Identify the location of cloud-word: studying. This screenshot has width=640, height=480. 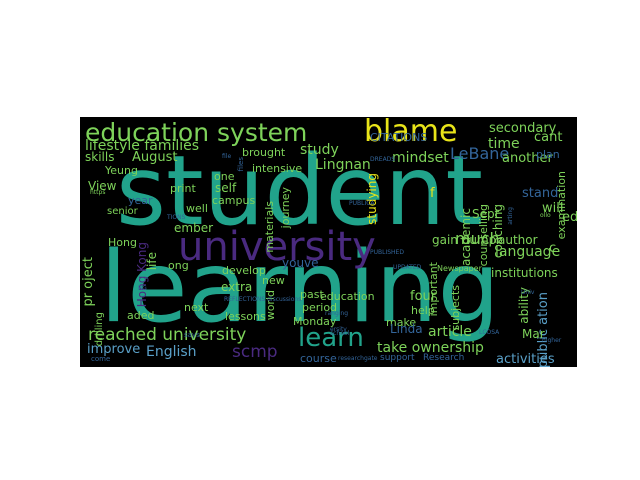
(372, 199).